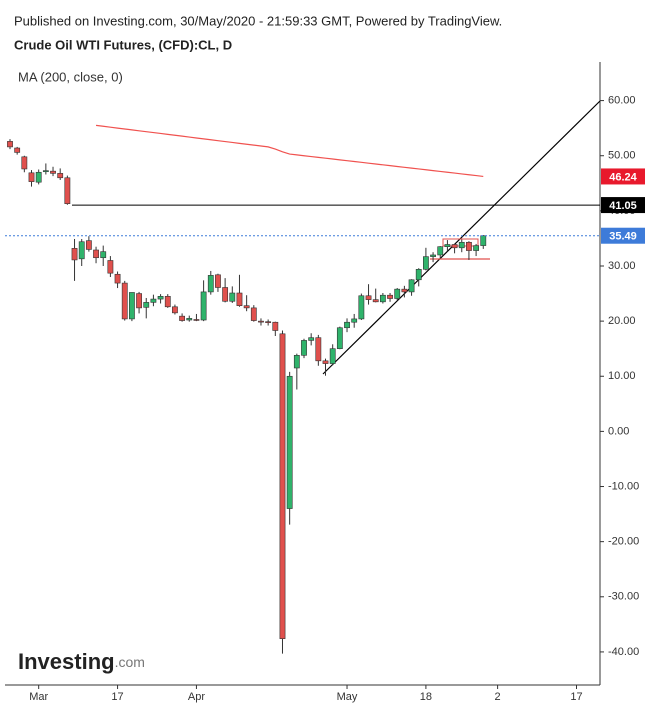  I want to click on price-tag-label: 41.05, so click(623, 206).